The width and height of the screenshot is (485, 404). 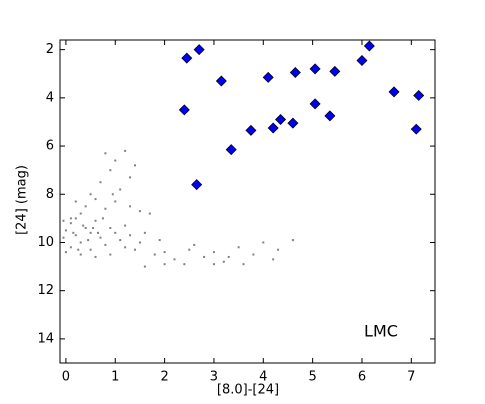 What do you see at coordinates (50, 49) in the screenshot?
I see `y-tick-label: 2` at bounding box center [50, 49].